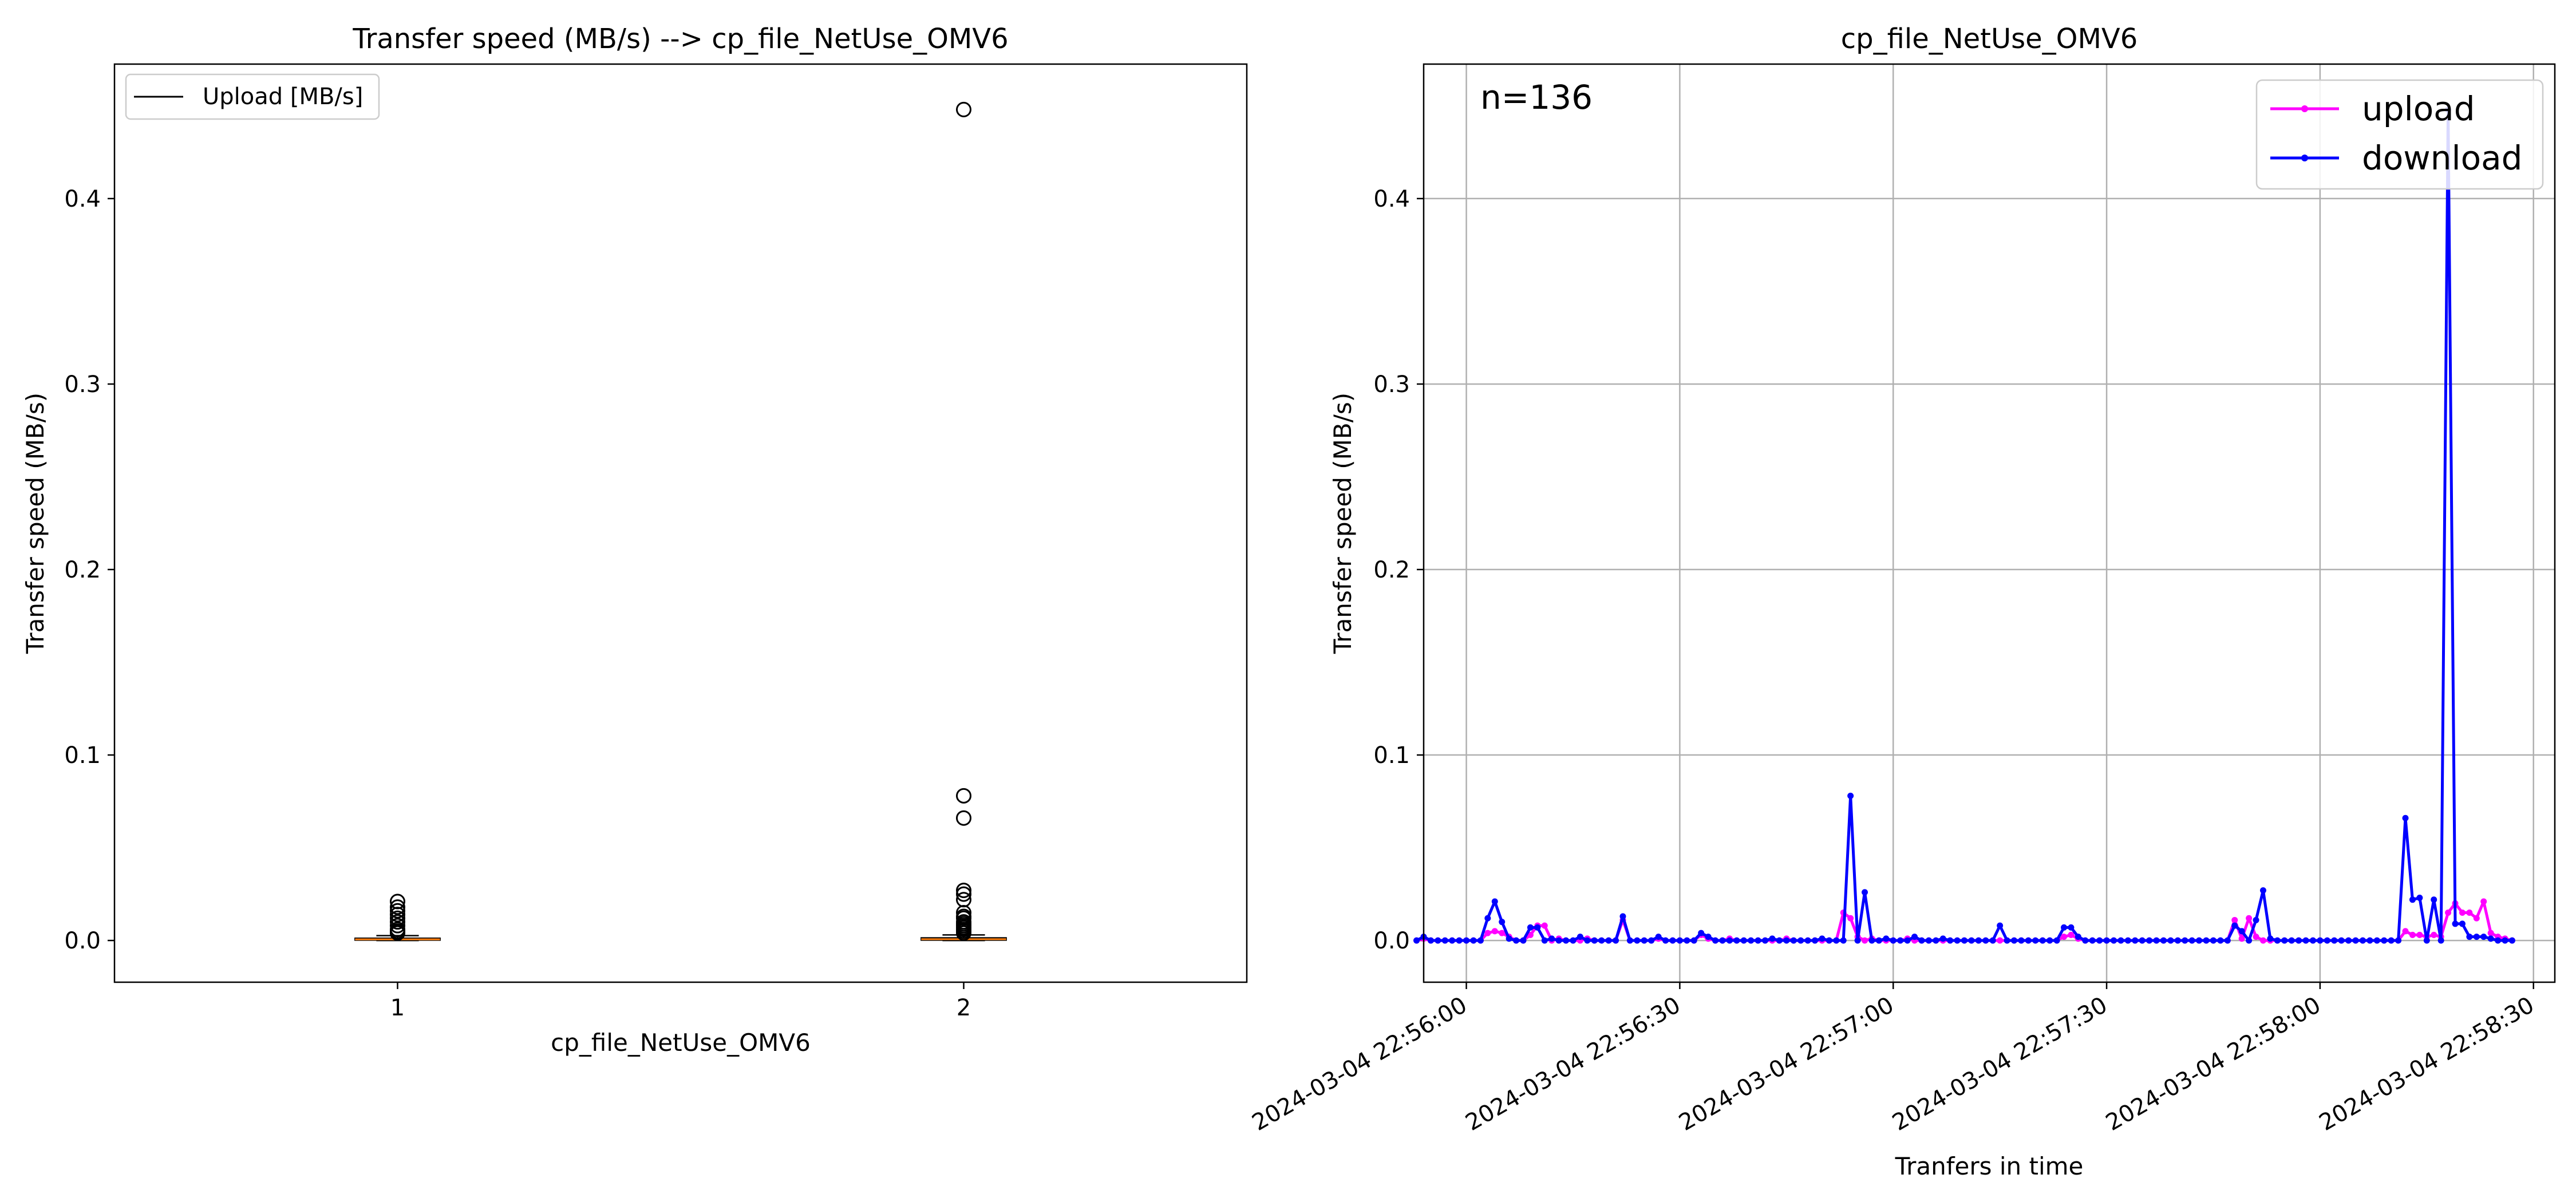 The height and width of the screenshot is (1202, 2576). What do you see at coordinates (1536, 97) in the screenshot?
I see `sample-count-annotation: n=136` at bounding box center [1536, 97].